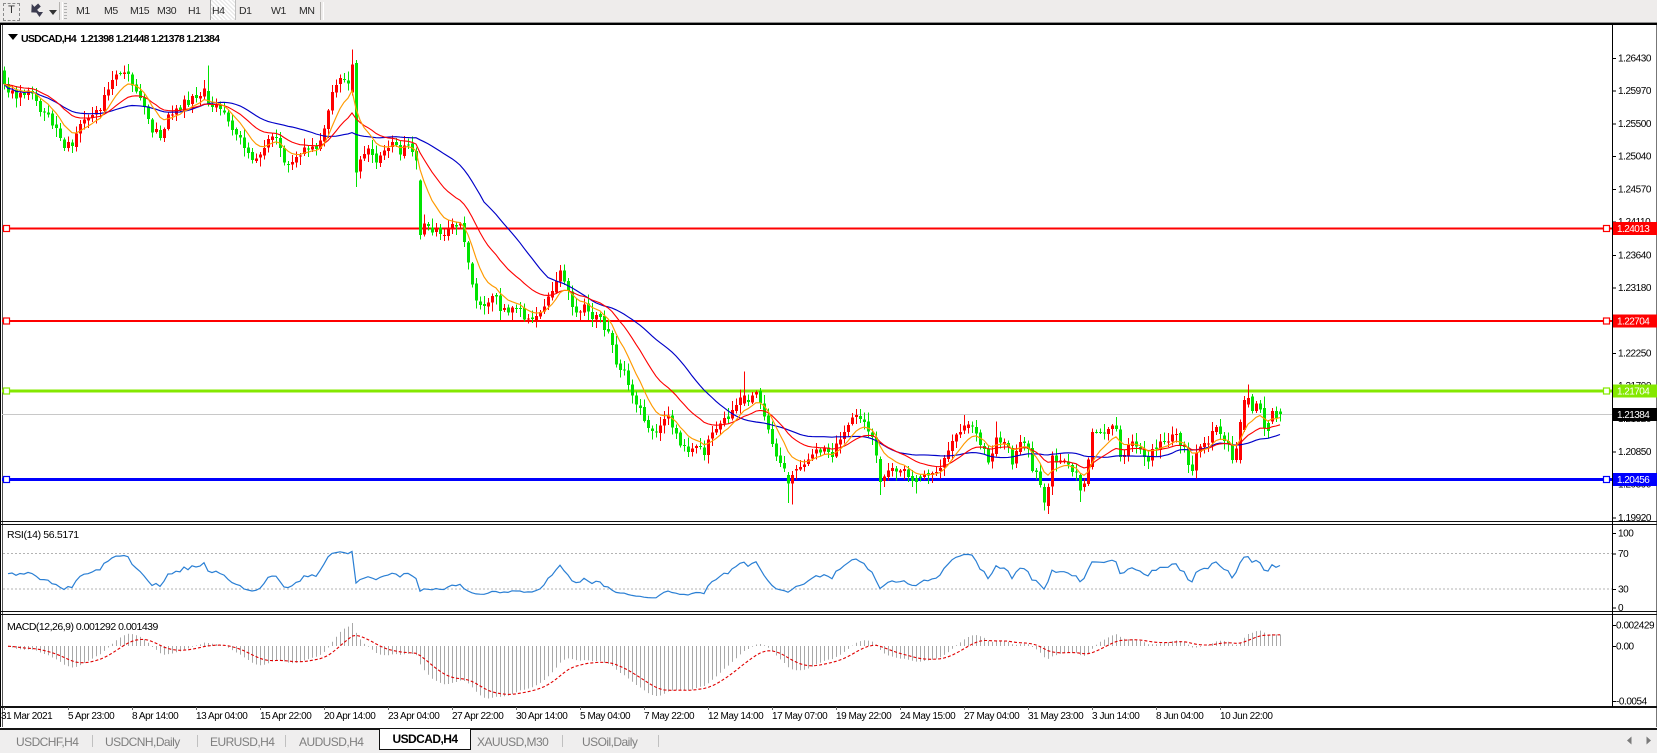 Image resolution: width=1657 pixels, height=753 pixels. Describe the element at coordinates (1635, 124) in the screenshot. I see `svg-text: 1.25500` at that location.